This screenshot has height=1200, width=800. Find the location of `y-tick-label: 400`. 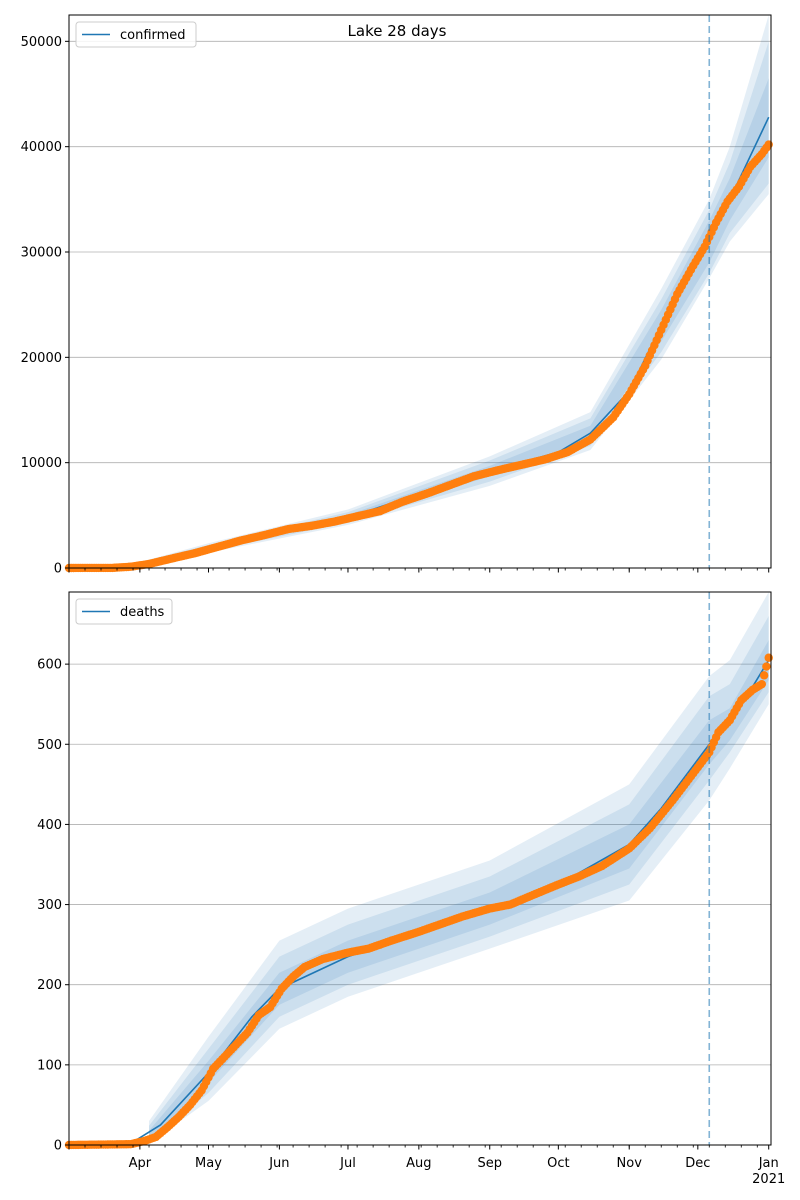

y-tick-label: 400 is located at coordinates (49, 825).